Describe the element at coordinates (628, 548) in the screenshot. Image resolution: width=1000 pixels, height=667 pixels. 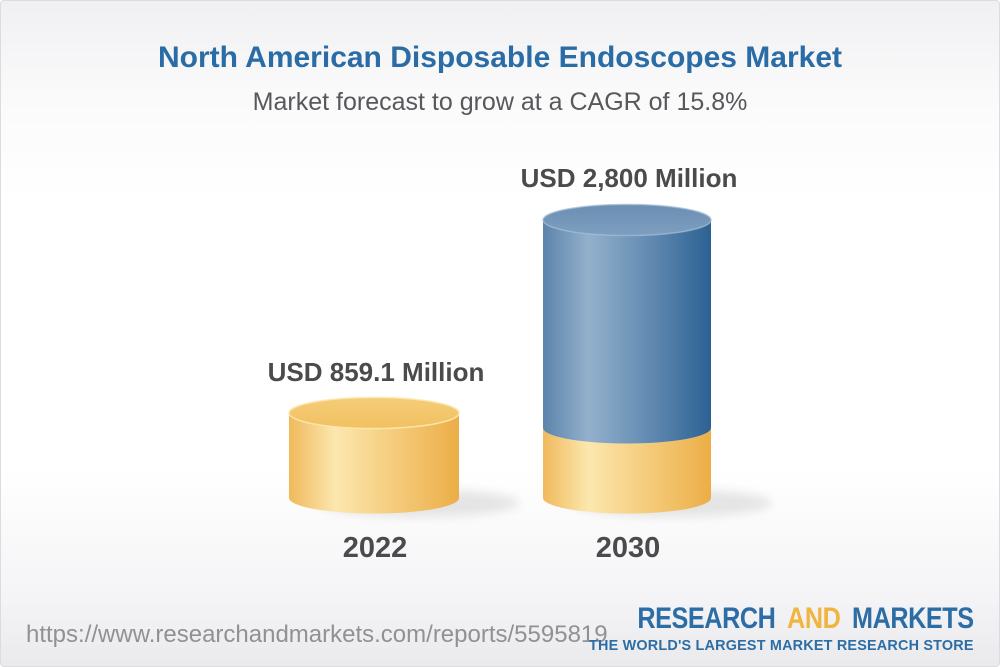
I see `category-label-2030: 2030` at that location.